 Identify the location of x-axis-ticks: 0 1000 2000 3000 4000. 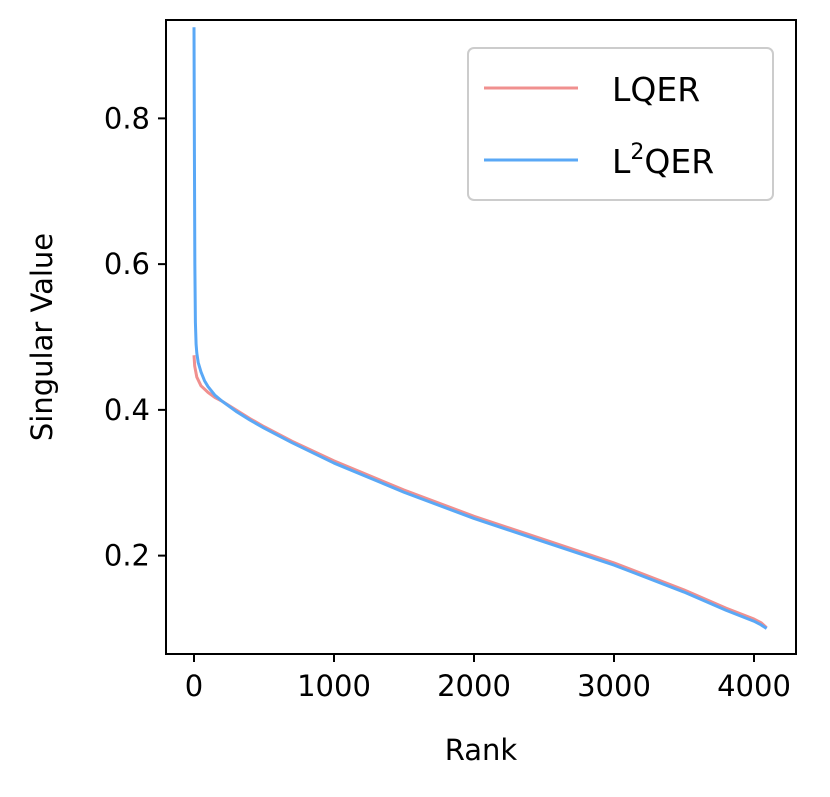
(488, 678).